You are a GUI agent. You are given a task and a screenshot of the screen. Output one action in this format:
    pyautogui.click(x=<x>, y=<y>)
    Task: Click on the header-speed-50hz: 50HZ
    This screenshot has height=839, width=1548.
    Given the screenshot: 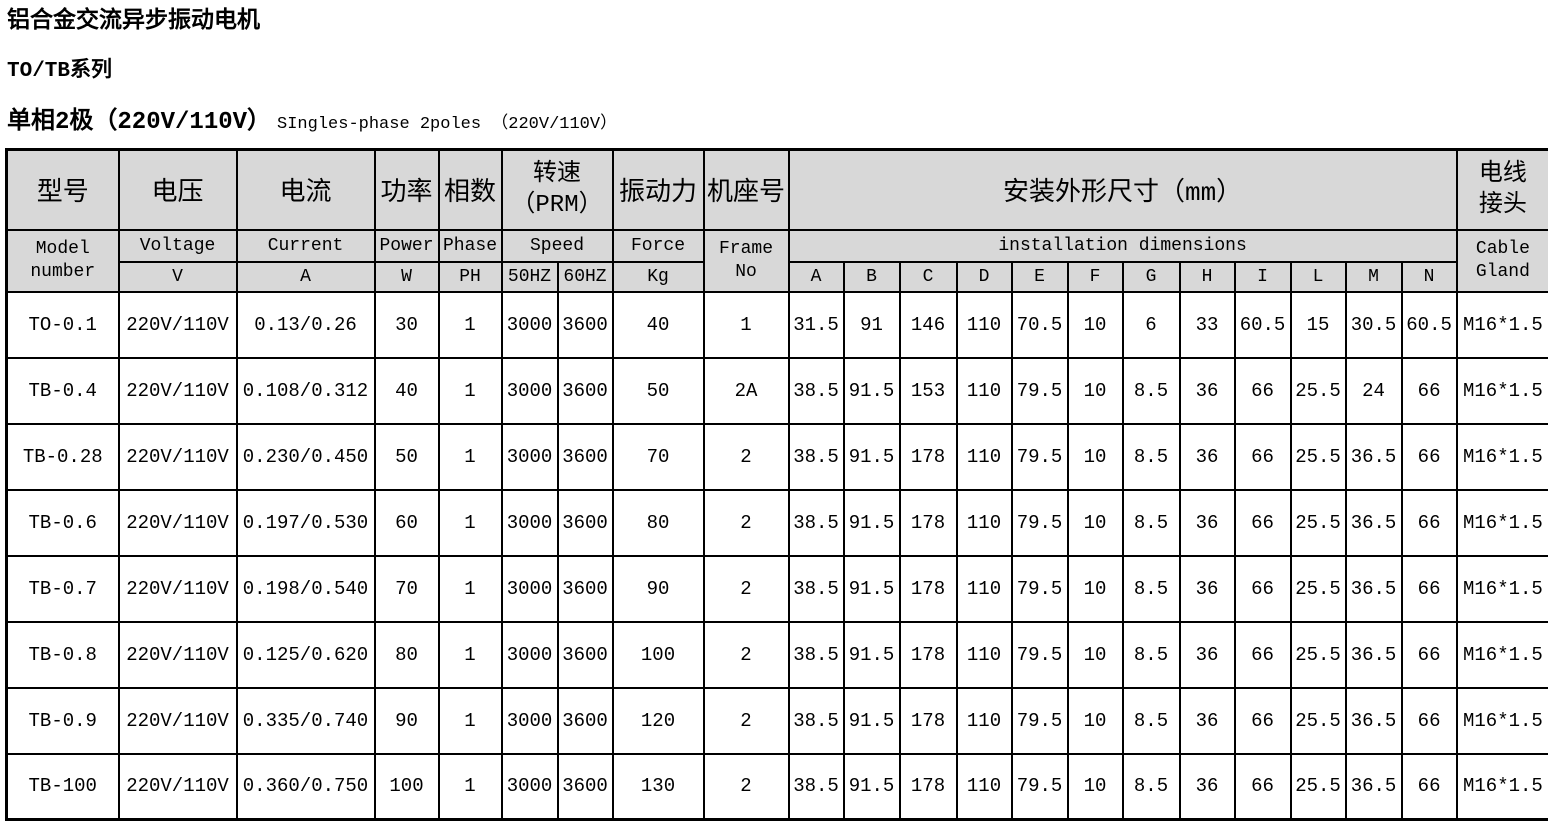 What is the action you would take?
    pyautogui.click(x=529, y=276)
    